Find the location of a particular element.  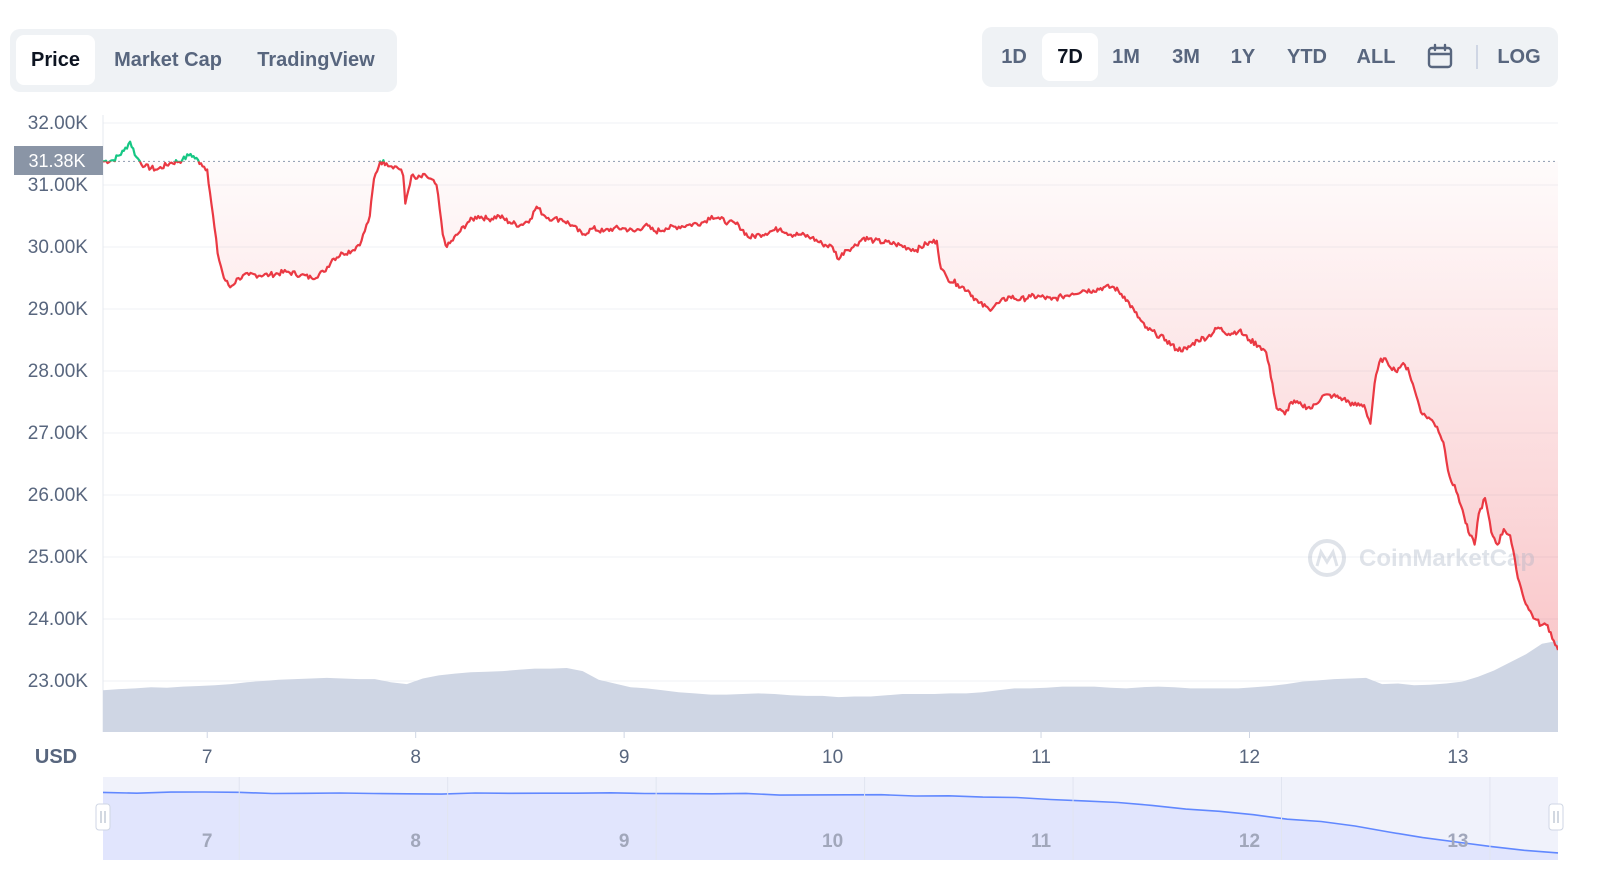

y-tick-label: 28.00K is located at coordinates (58, 371).